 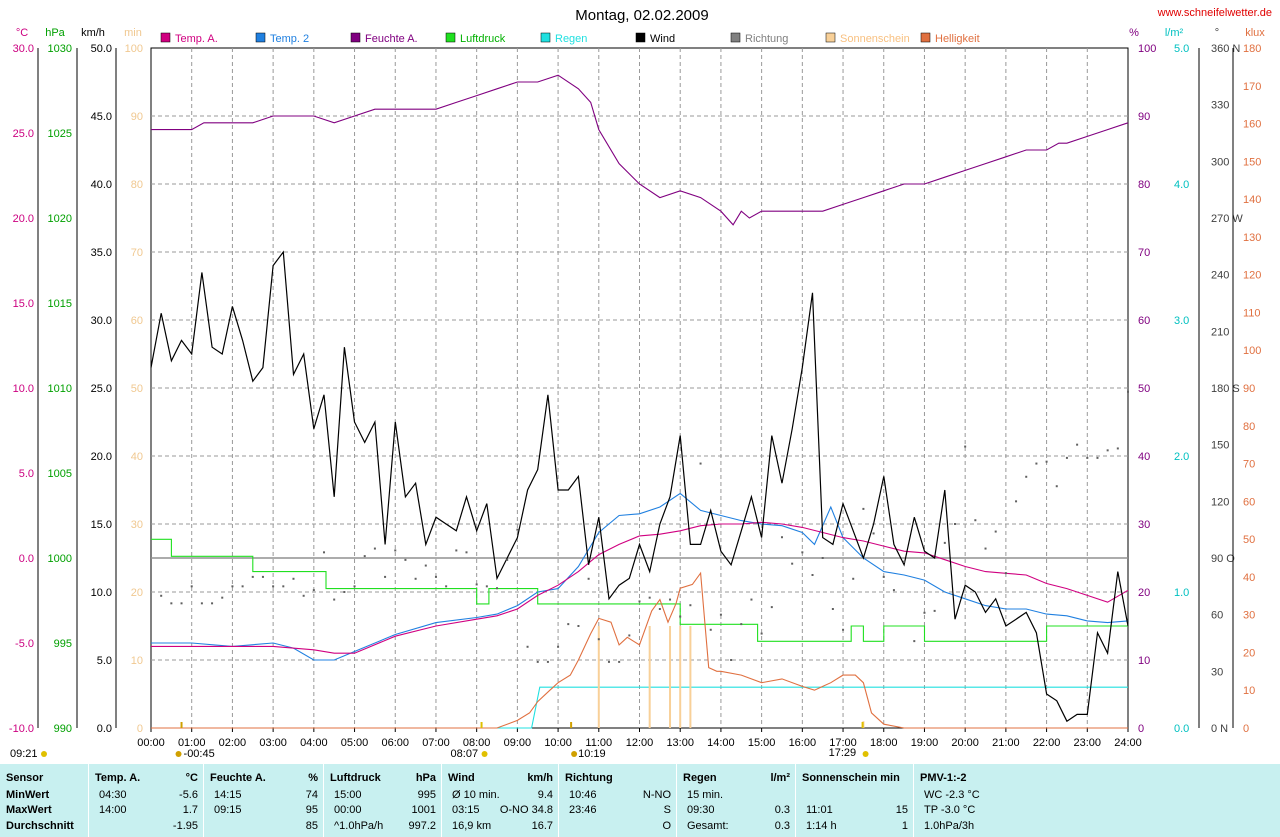 I want to click on stats-column: PMV-1:-2 WC -2.3 °C TP -3.0 °C 1.0hPa/3h, so click(x=973, y=800).